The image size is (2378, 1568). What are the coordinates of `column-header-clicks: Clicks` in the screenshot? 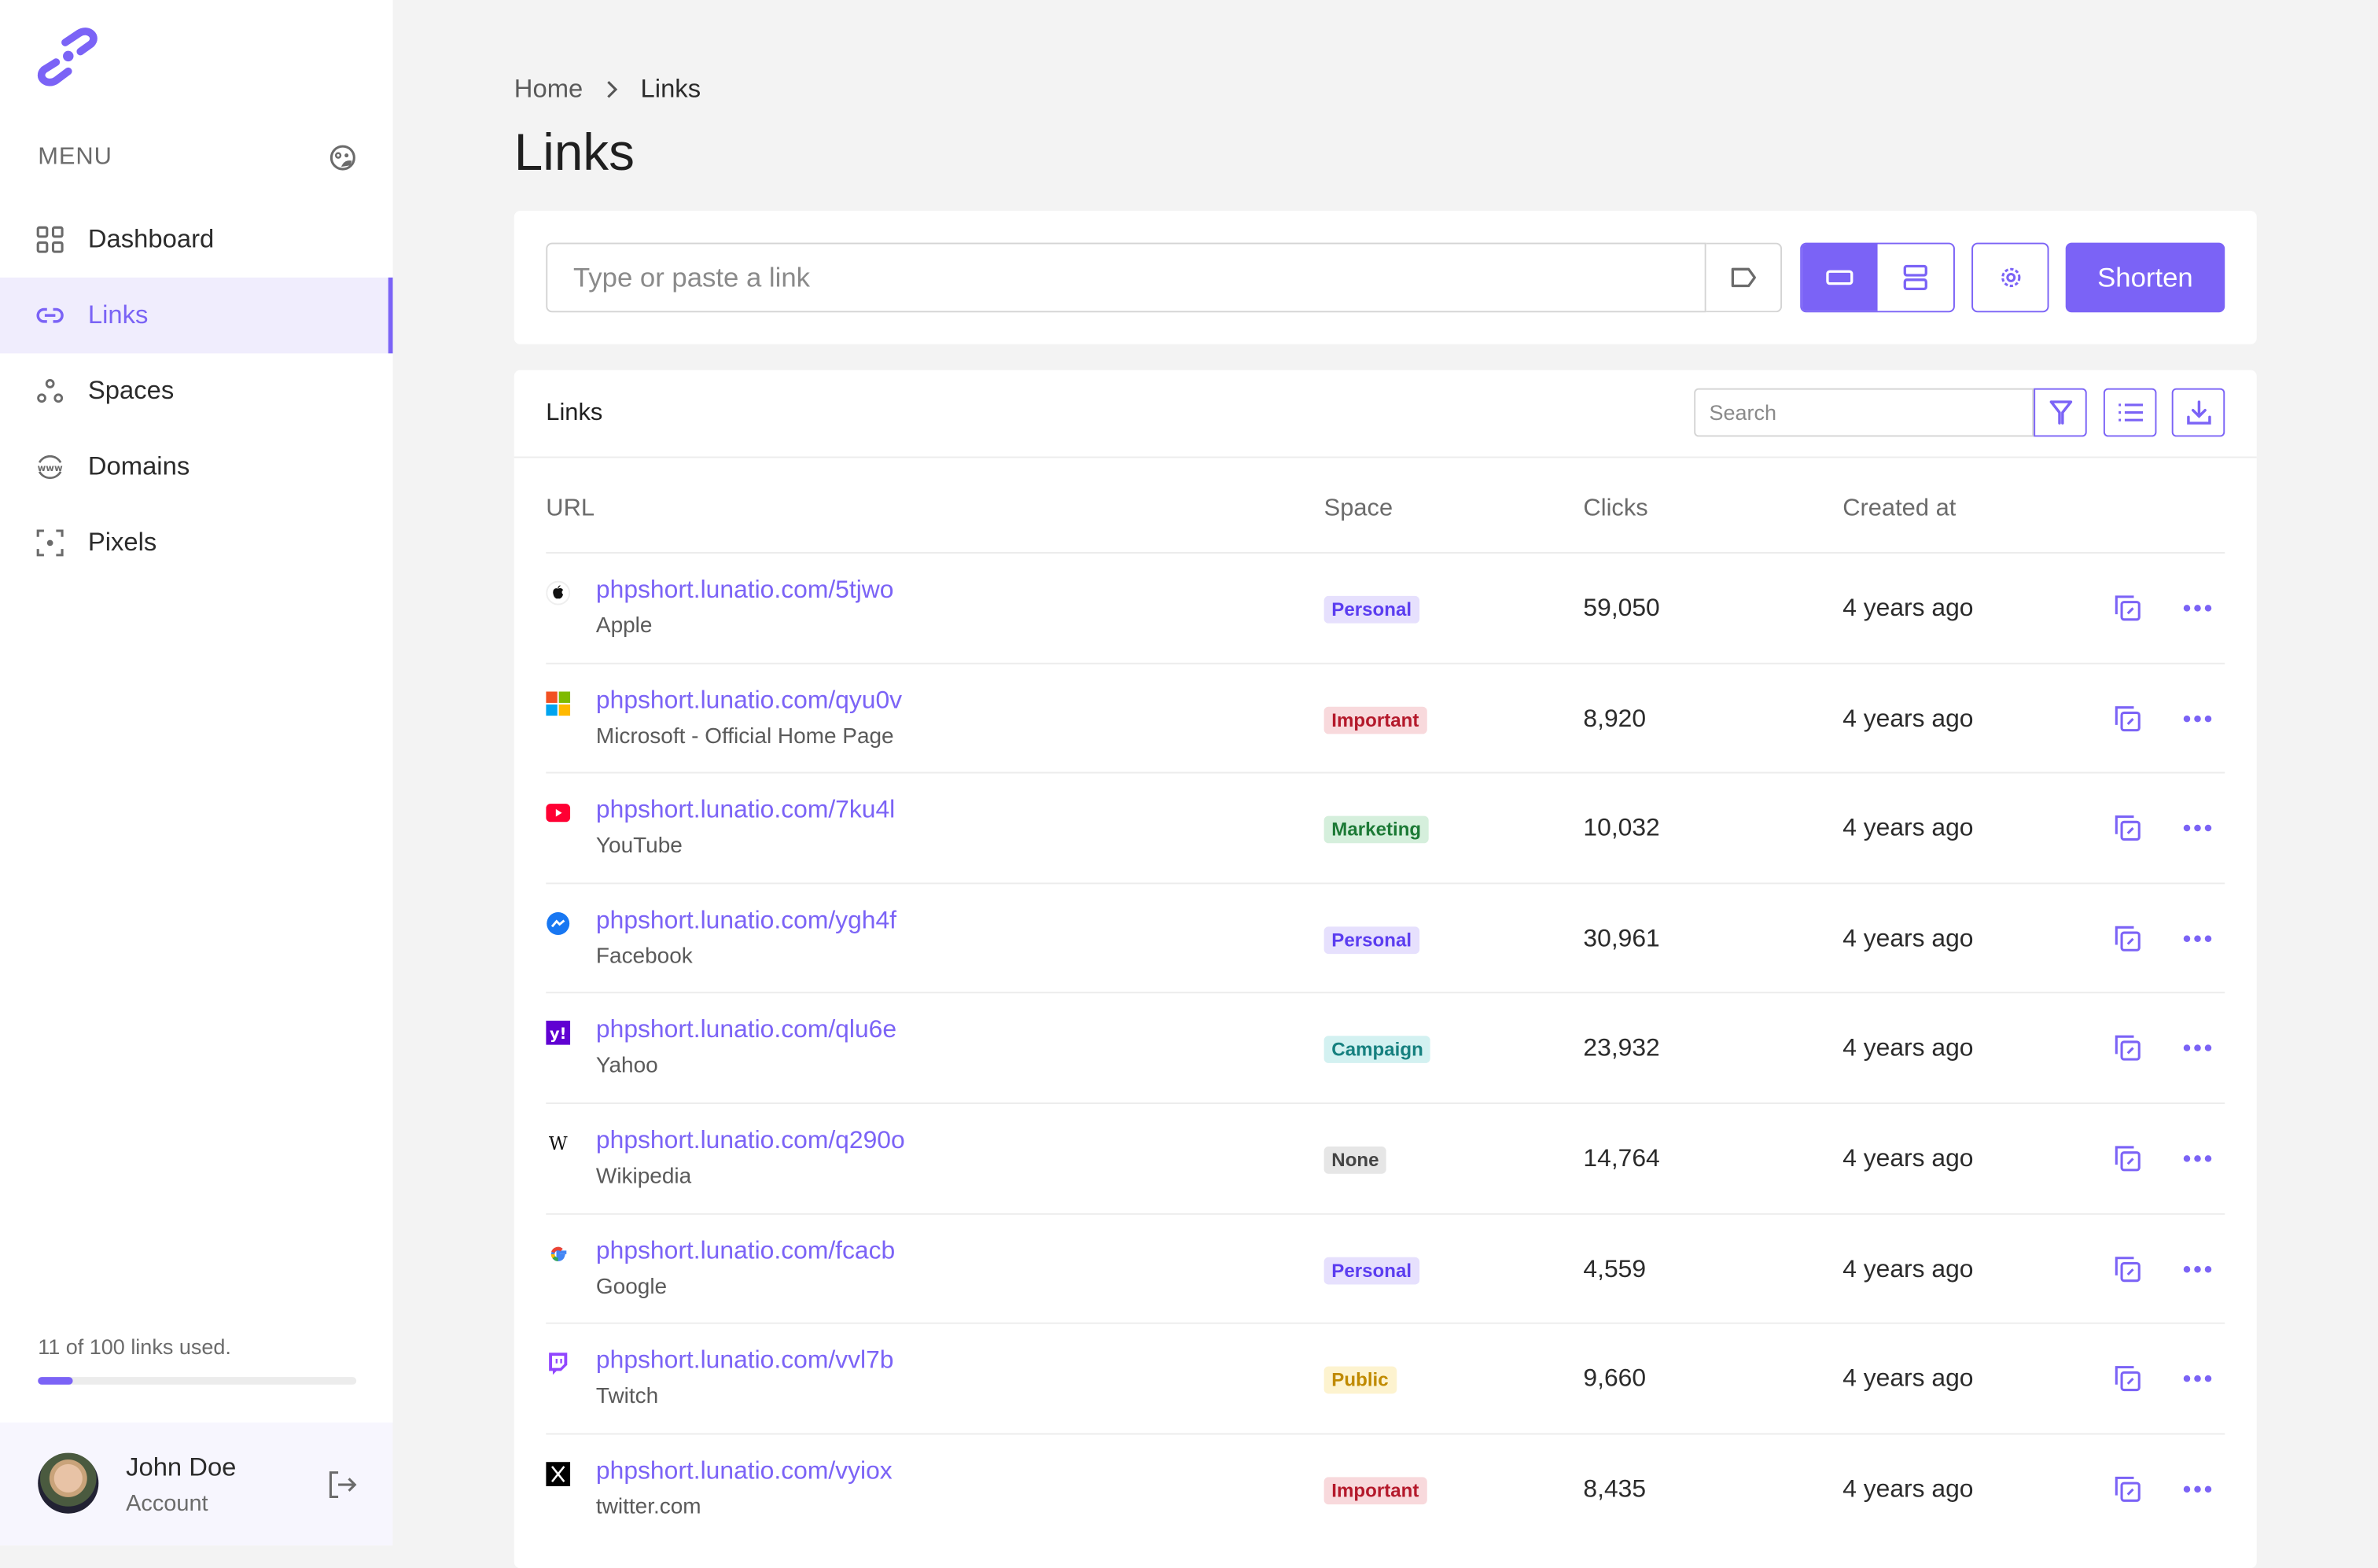 It's located at (1615, 508).